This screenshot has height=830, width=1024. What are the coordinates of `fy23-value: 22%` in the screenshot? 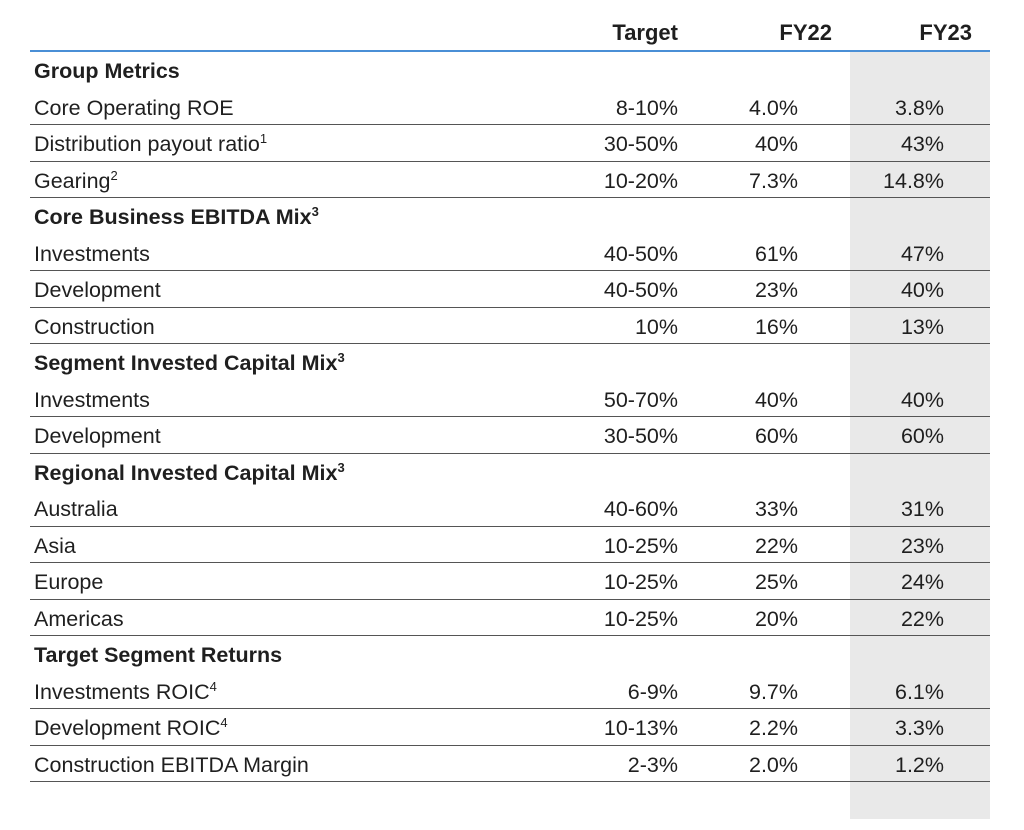 It's located at (922, 618).